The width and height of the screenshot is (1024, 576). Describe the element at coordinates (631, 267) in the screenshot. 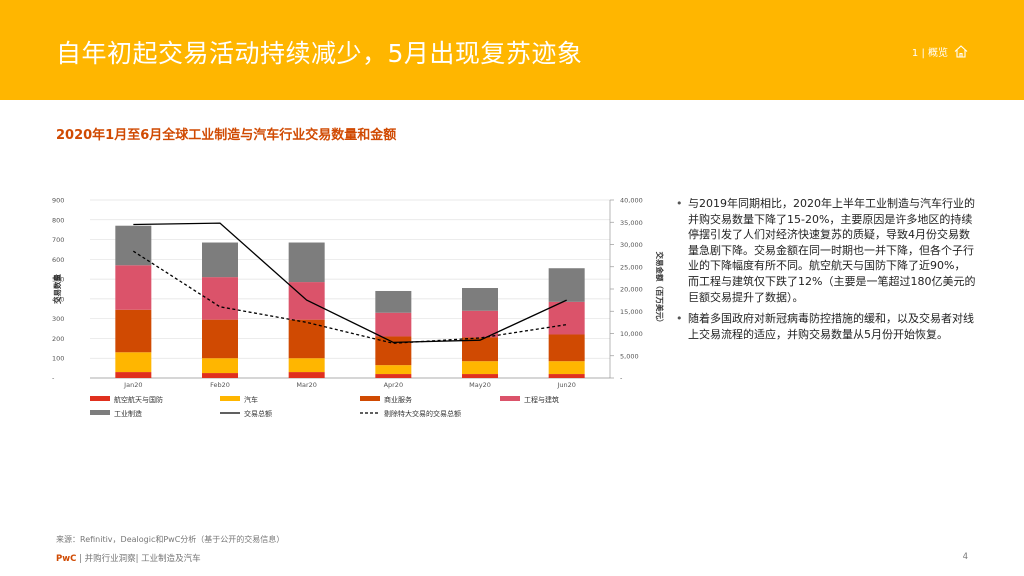

I see `y2-tick-label: 25,000` at that location.